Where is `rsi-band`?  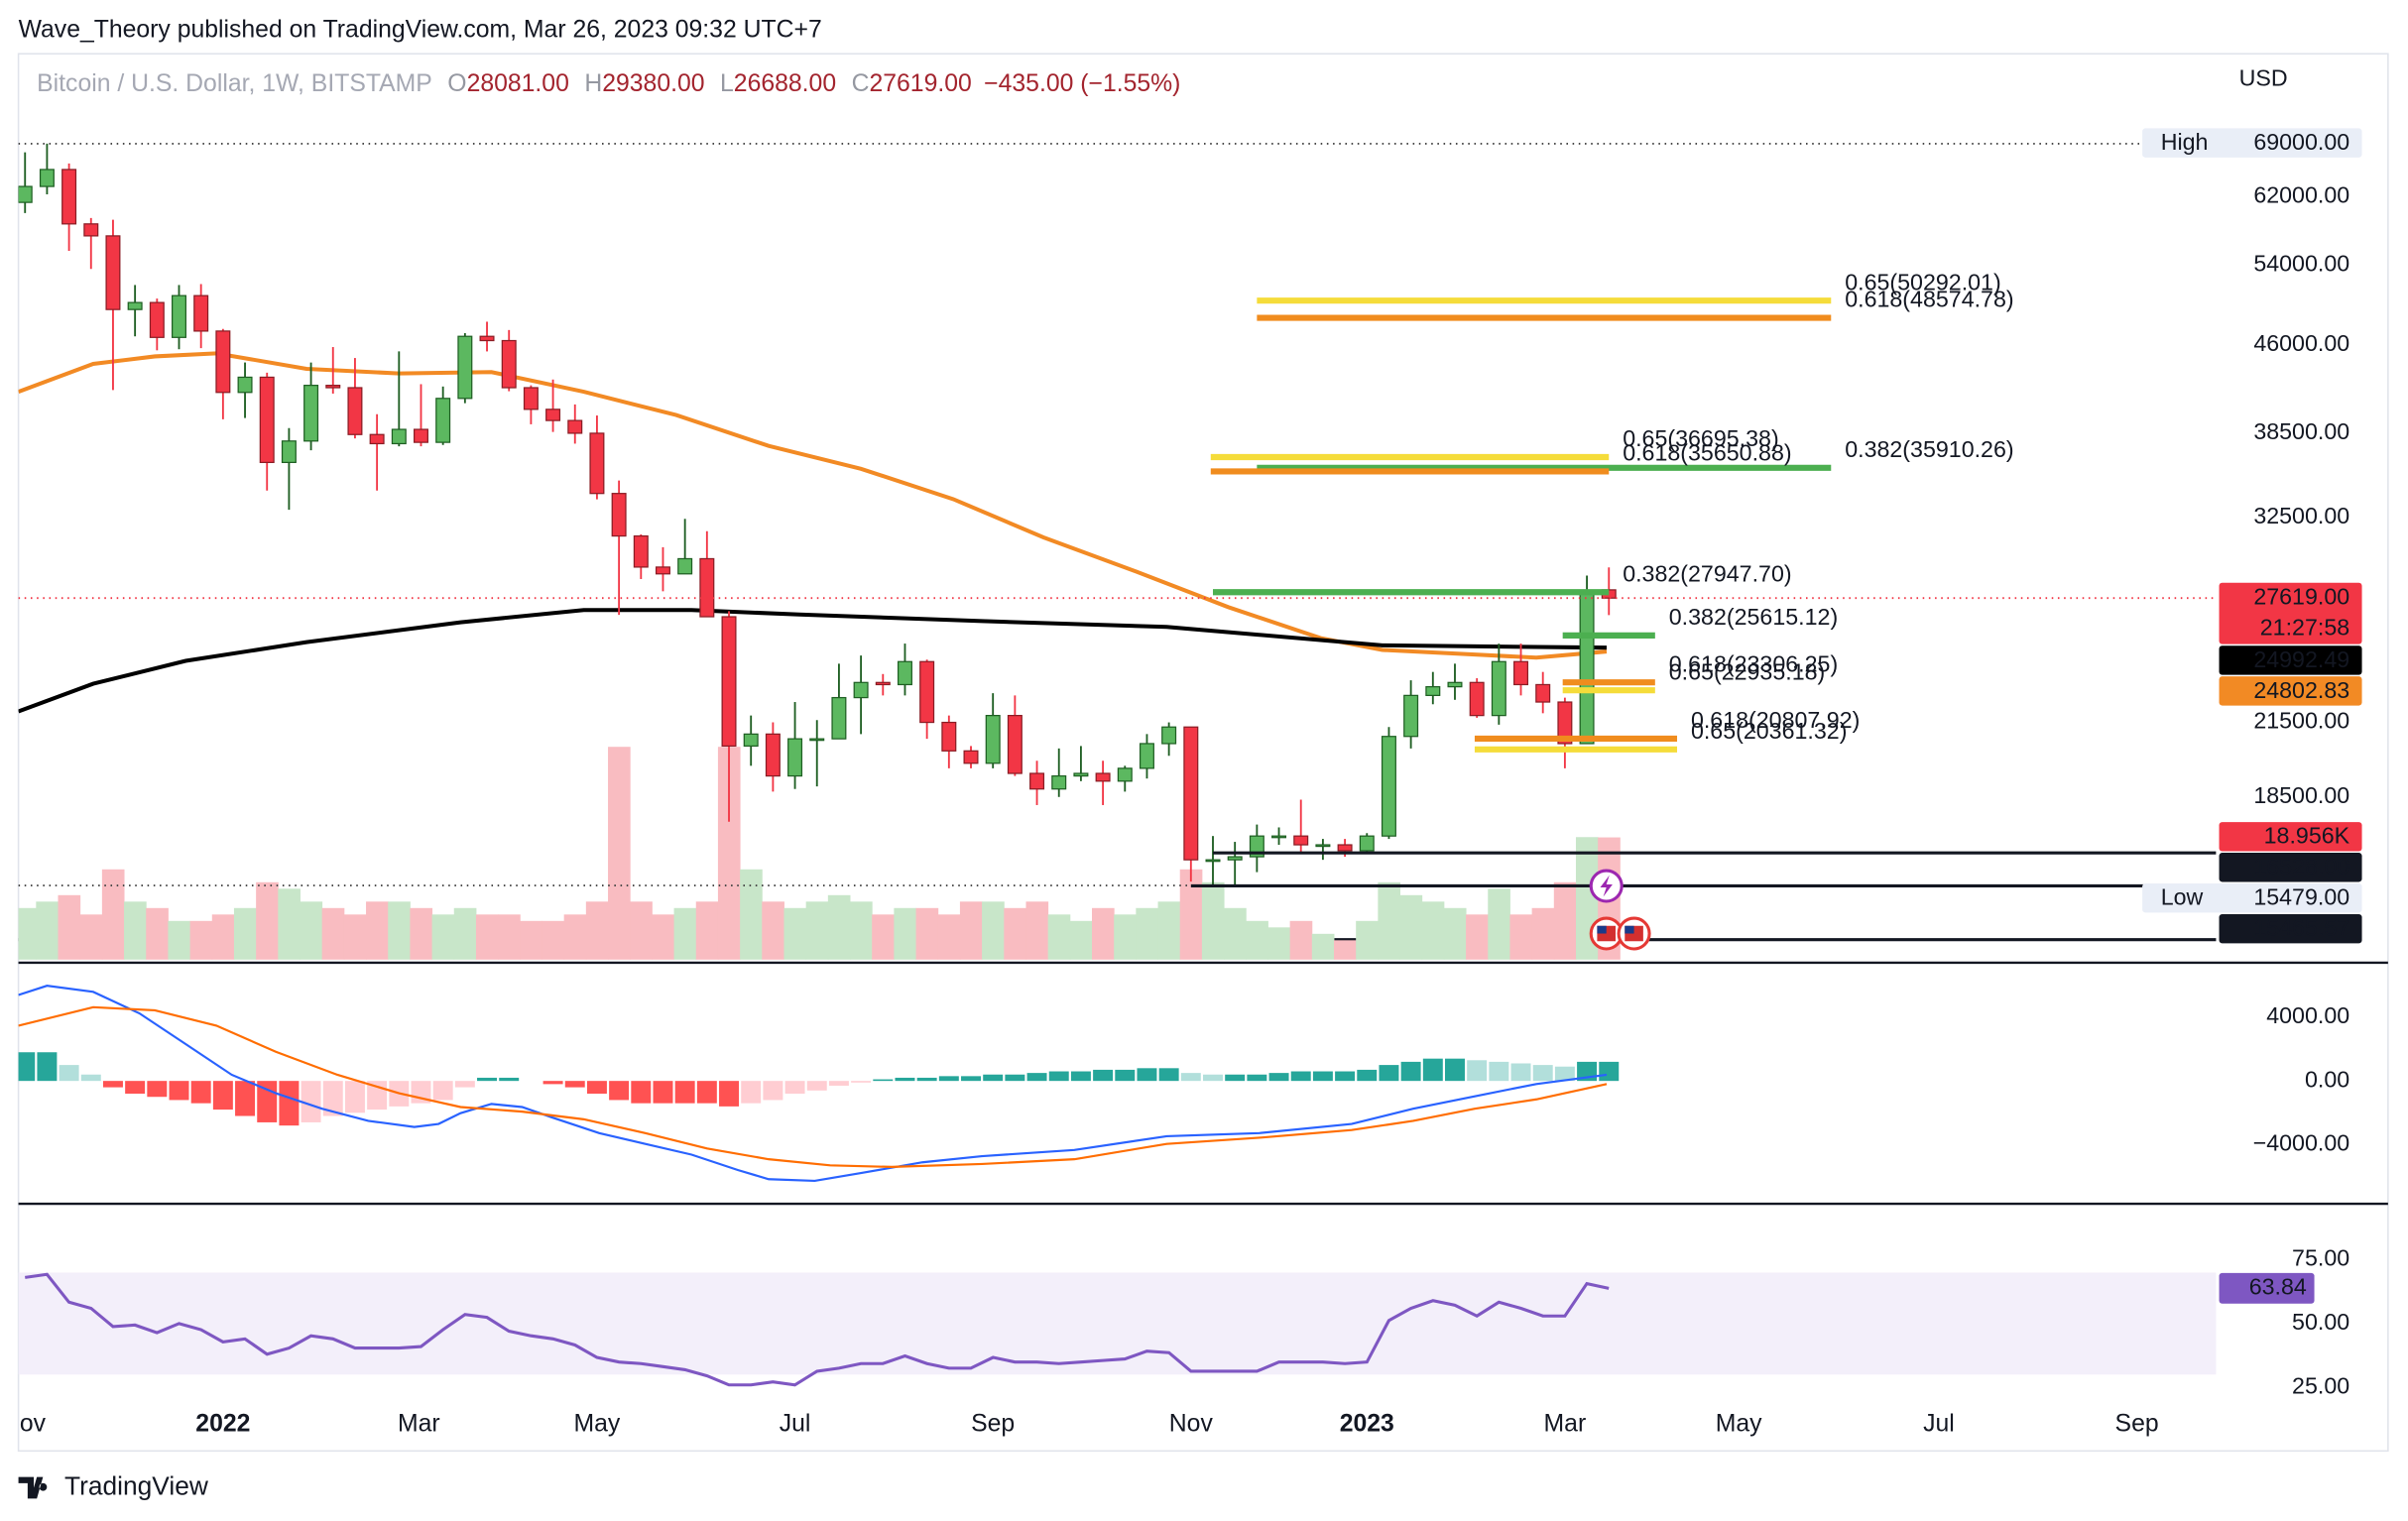
rsi-band is located at coordinates (1118, 1323).